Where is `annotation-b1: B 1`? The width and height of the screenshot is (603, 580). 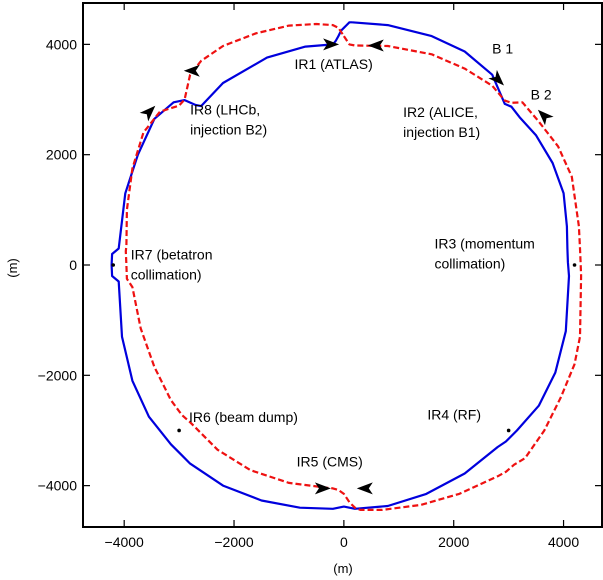 annotation-b1: B 1 is located at coordinates (502, 49).